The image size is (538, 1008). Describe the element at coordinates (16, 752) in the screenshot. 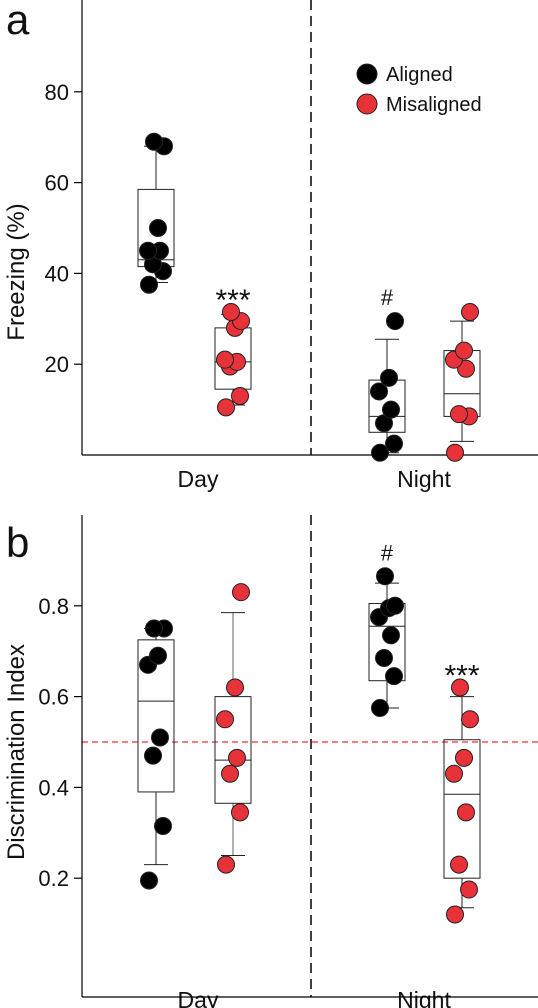

I see `panel-b-y-axis-label: Discrimination Index` at that location.